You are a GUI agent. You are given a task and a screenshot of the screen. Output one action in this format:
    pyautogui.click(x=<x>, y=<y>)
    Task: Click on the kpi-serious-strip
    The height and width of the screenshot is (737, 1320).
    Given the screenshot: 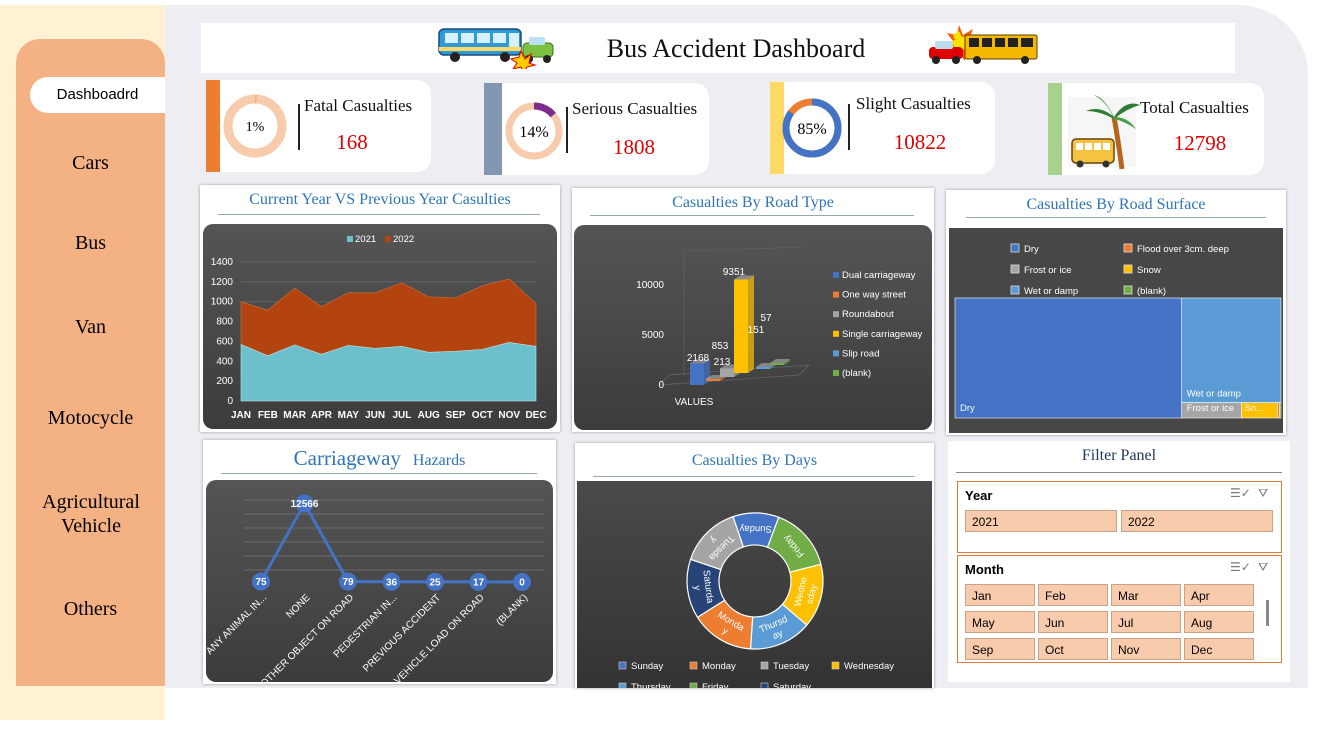 What is the action you would take?
    pyautogui.click(x=493, y=129)
    